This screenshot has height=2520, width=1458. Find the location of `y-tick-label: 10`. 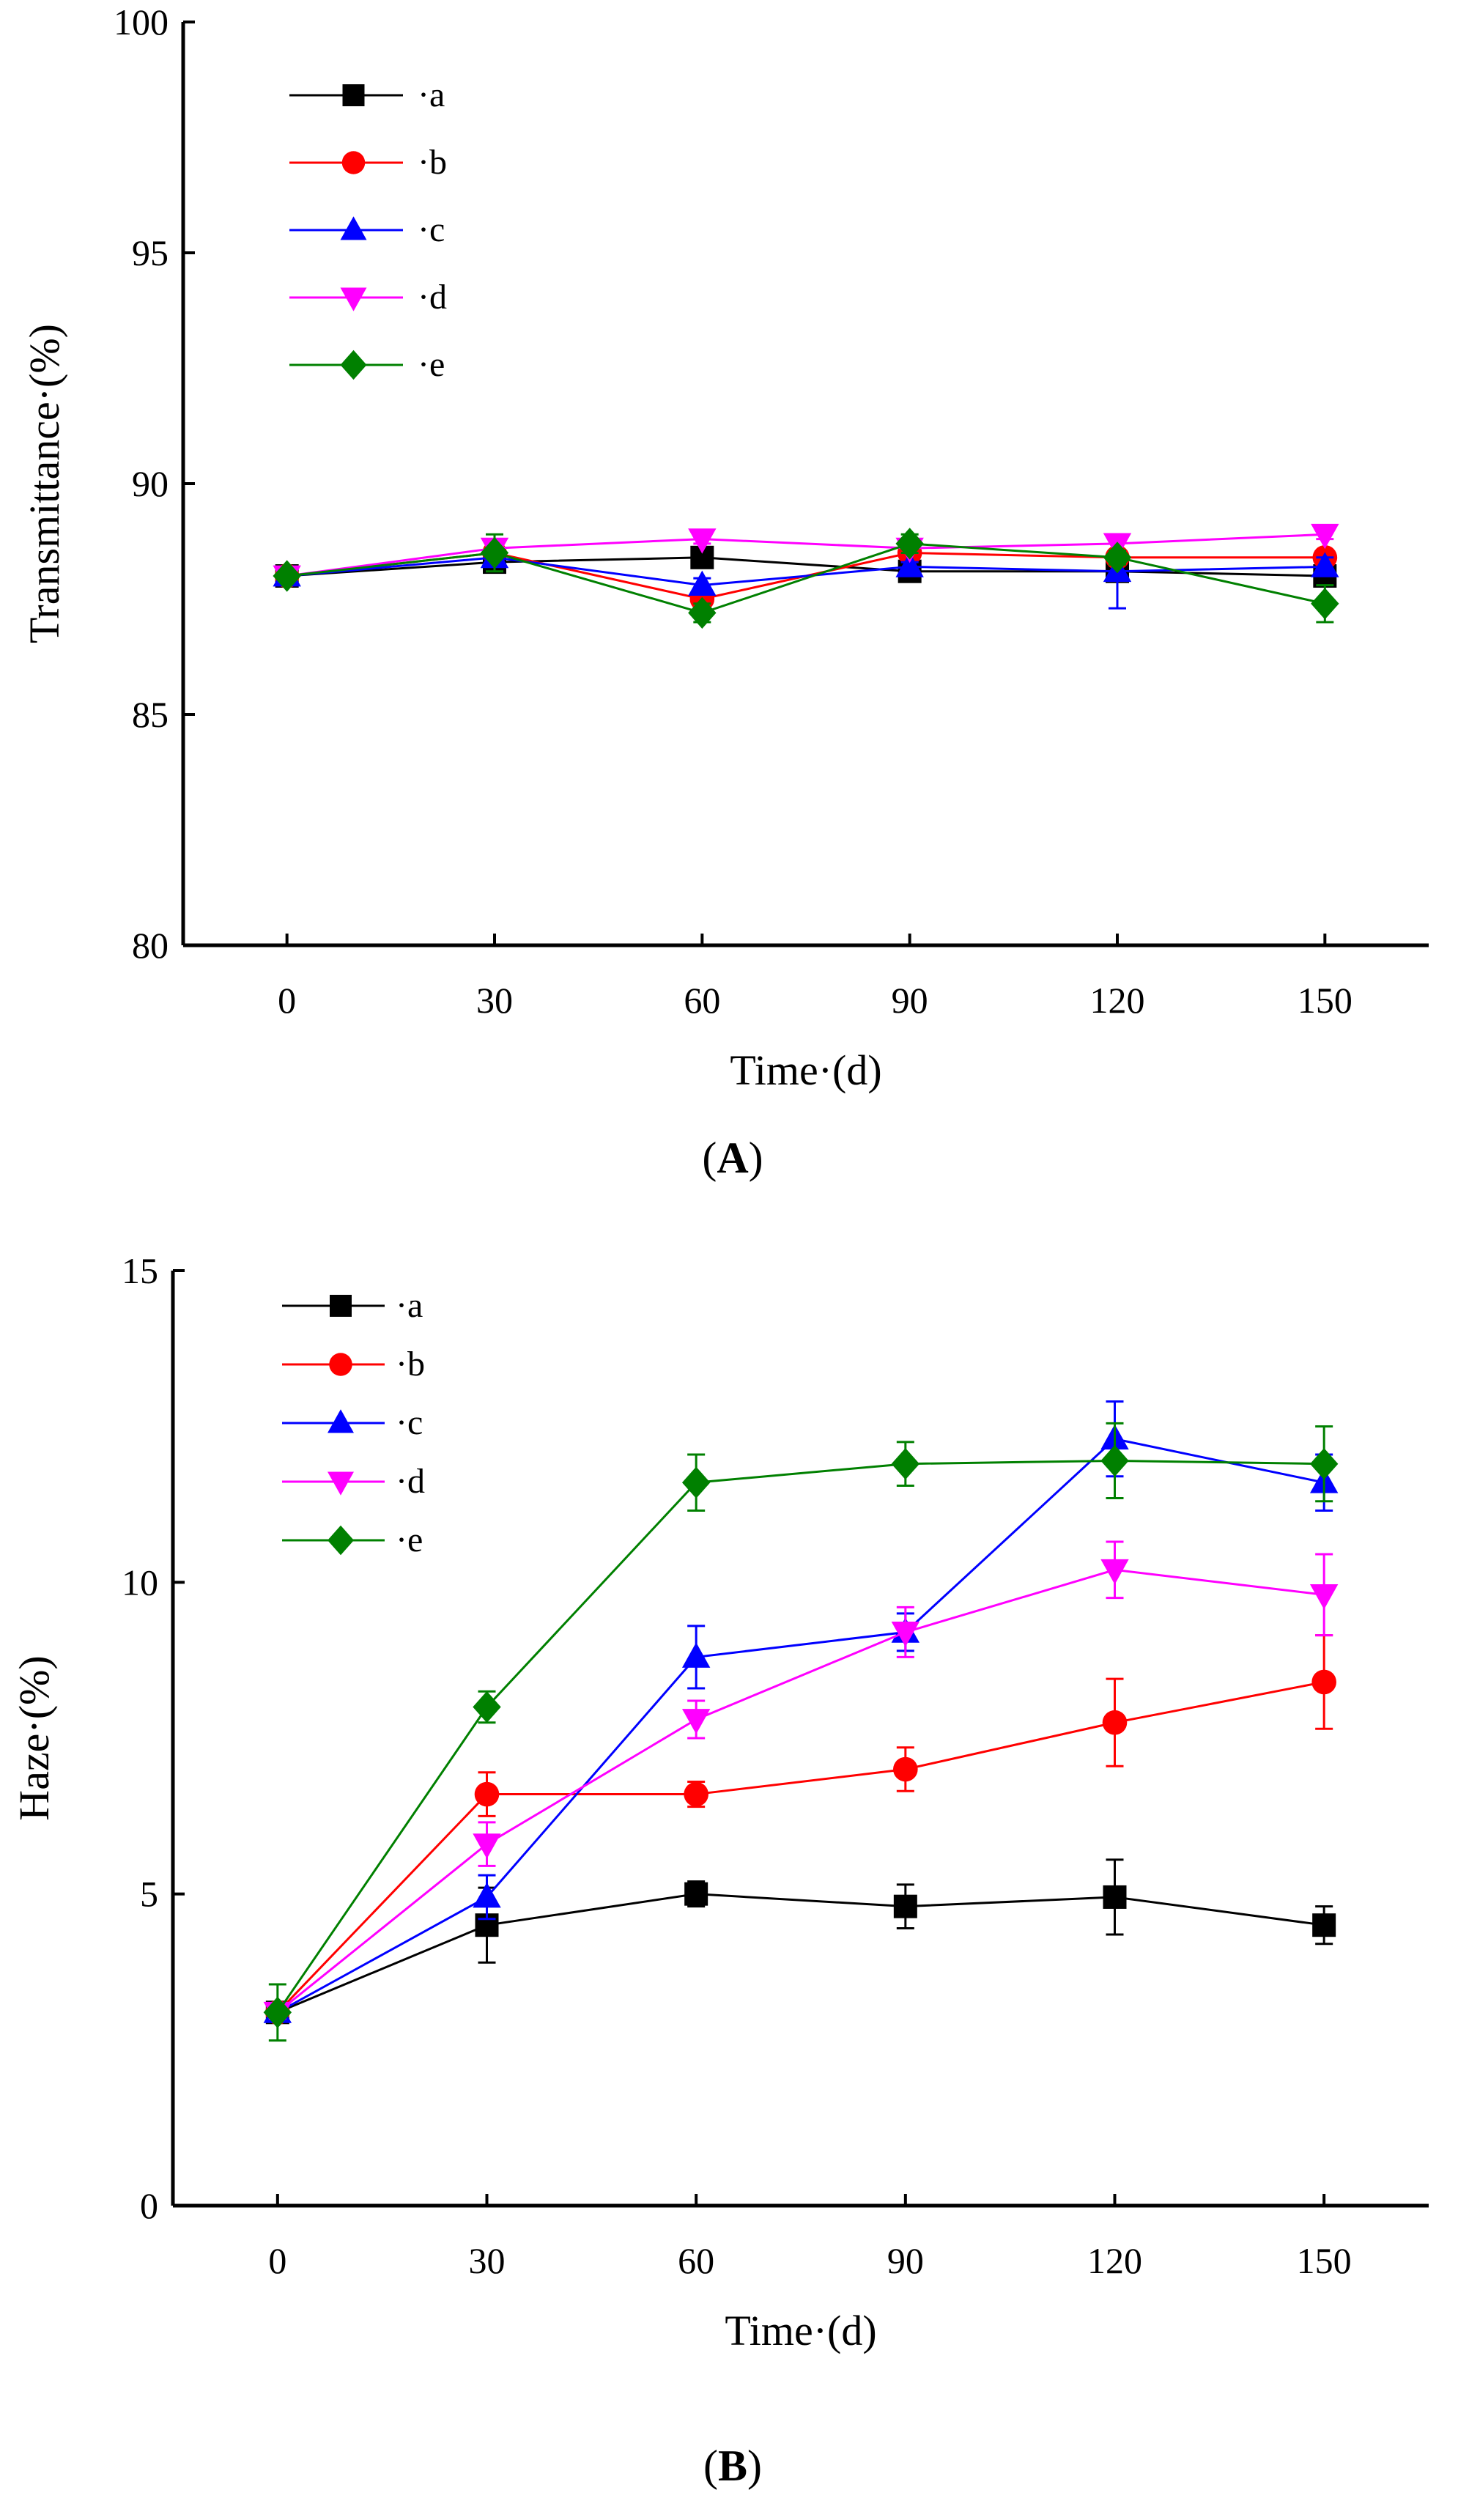

y-tick-label: 10 is located at coordinates (140, 1582).